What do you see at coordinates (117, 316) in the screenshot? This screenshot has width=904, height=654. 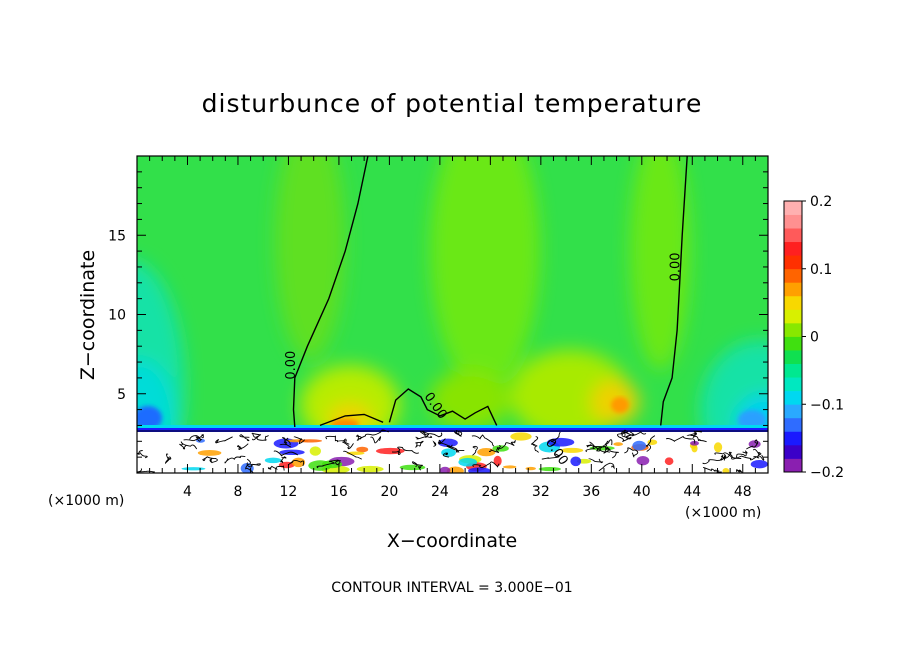 I see `y-tick-label: 10` at bounding box center [117, 316].